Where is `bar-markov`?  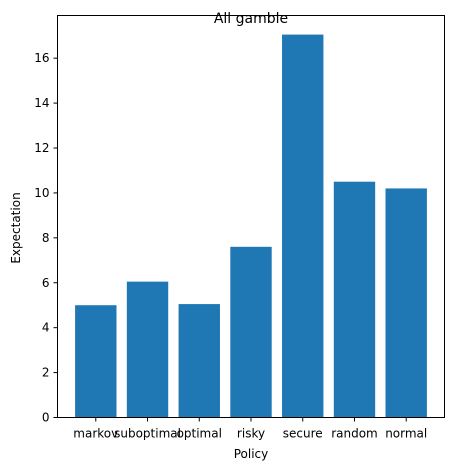
bar-markov is located at coordinates (96, 361).